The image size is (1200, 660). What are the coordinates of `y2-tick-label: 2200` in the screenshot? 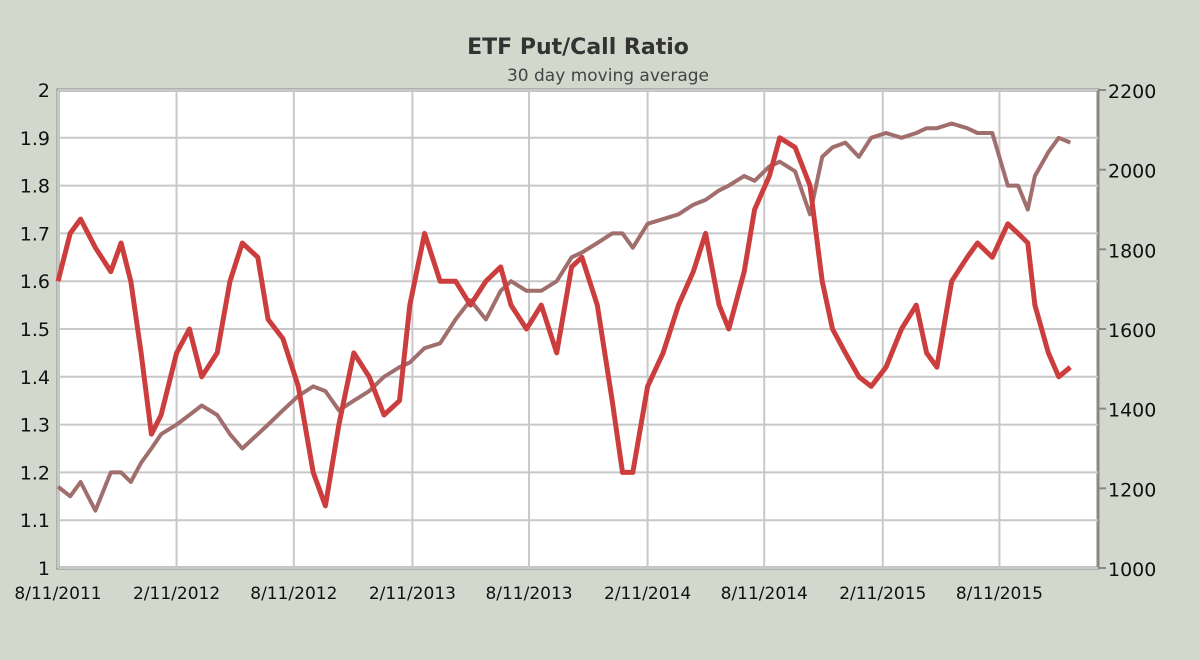 It's located at (1132, 92).